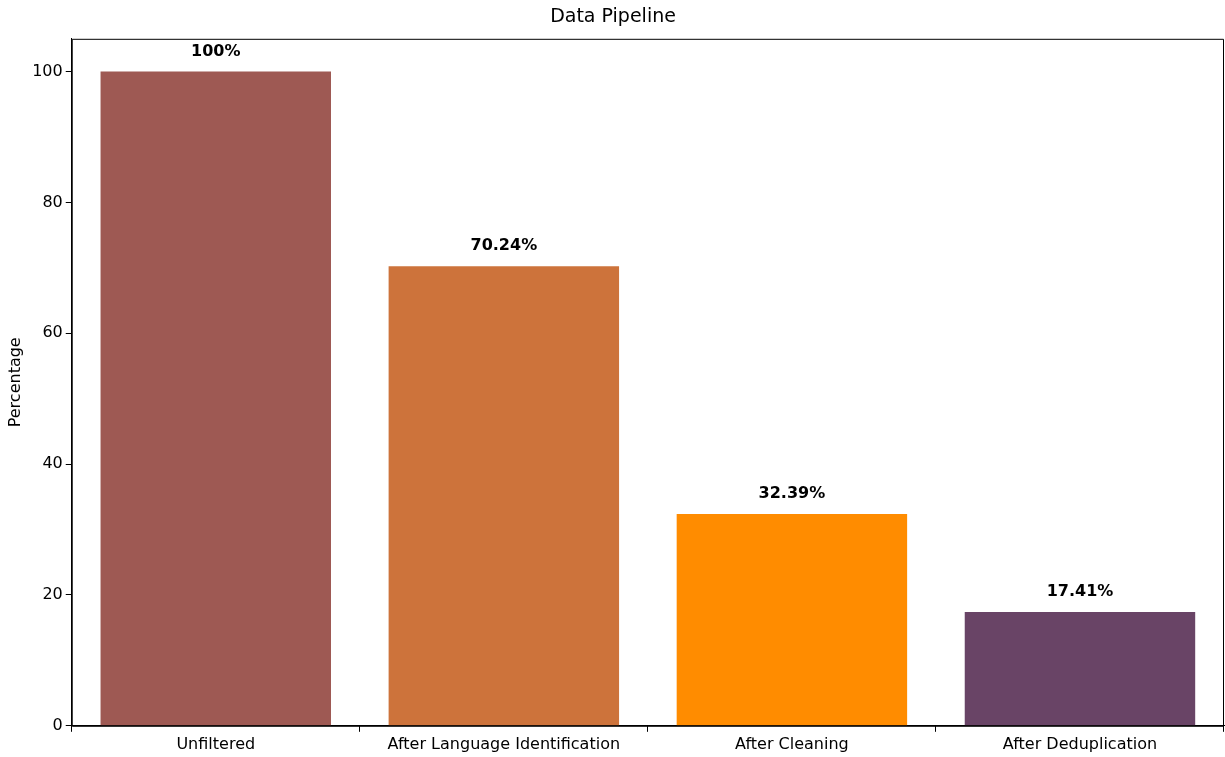  What do you see at coordinates (52, 332) in the screenshot?
I see `y-tick-label: 60` at bounding box center [52, 332].